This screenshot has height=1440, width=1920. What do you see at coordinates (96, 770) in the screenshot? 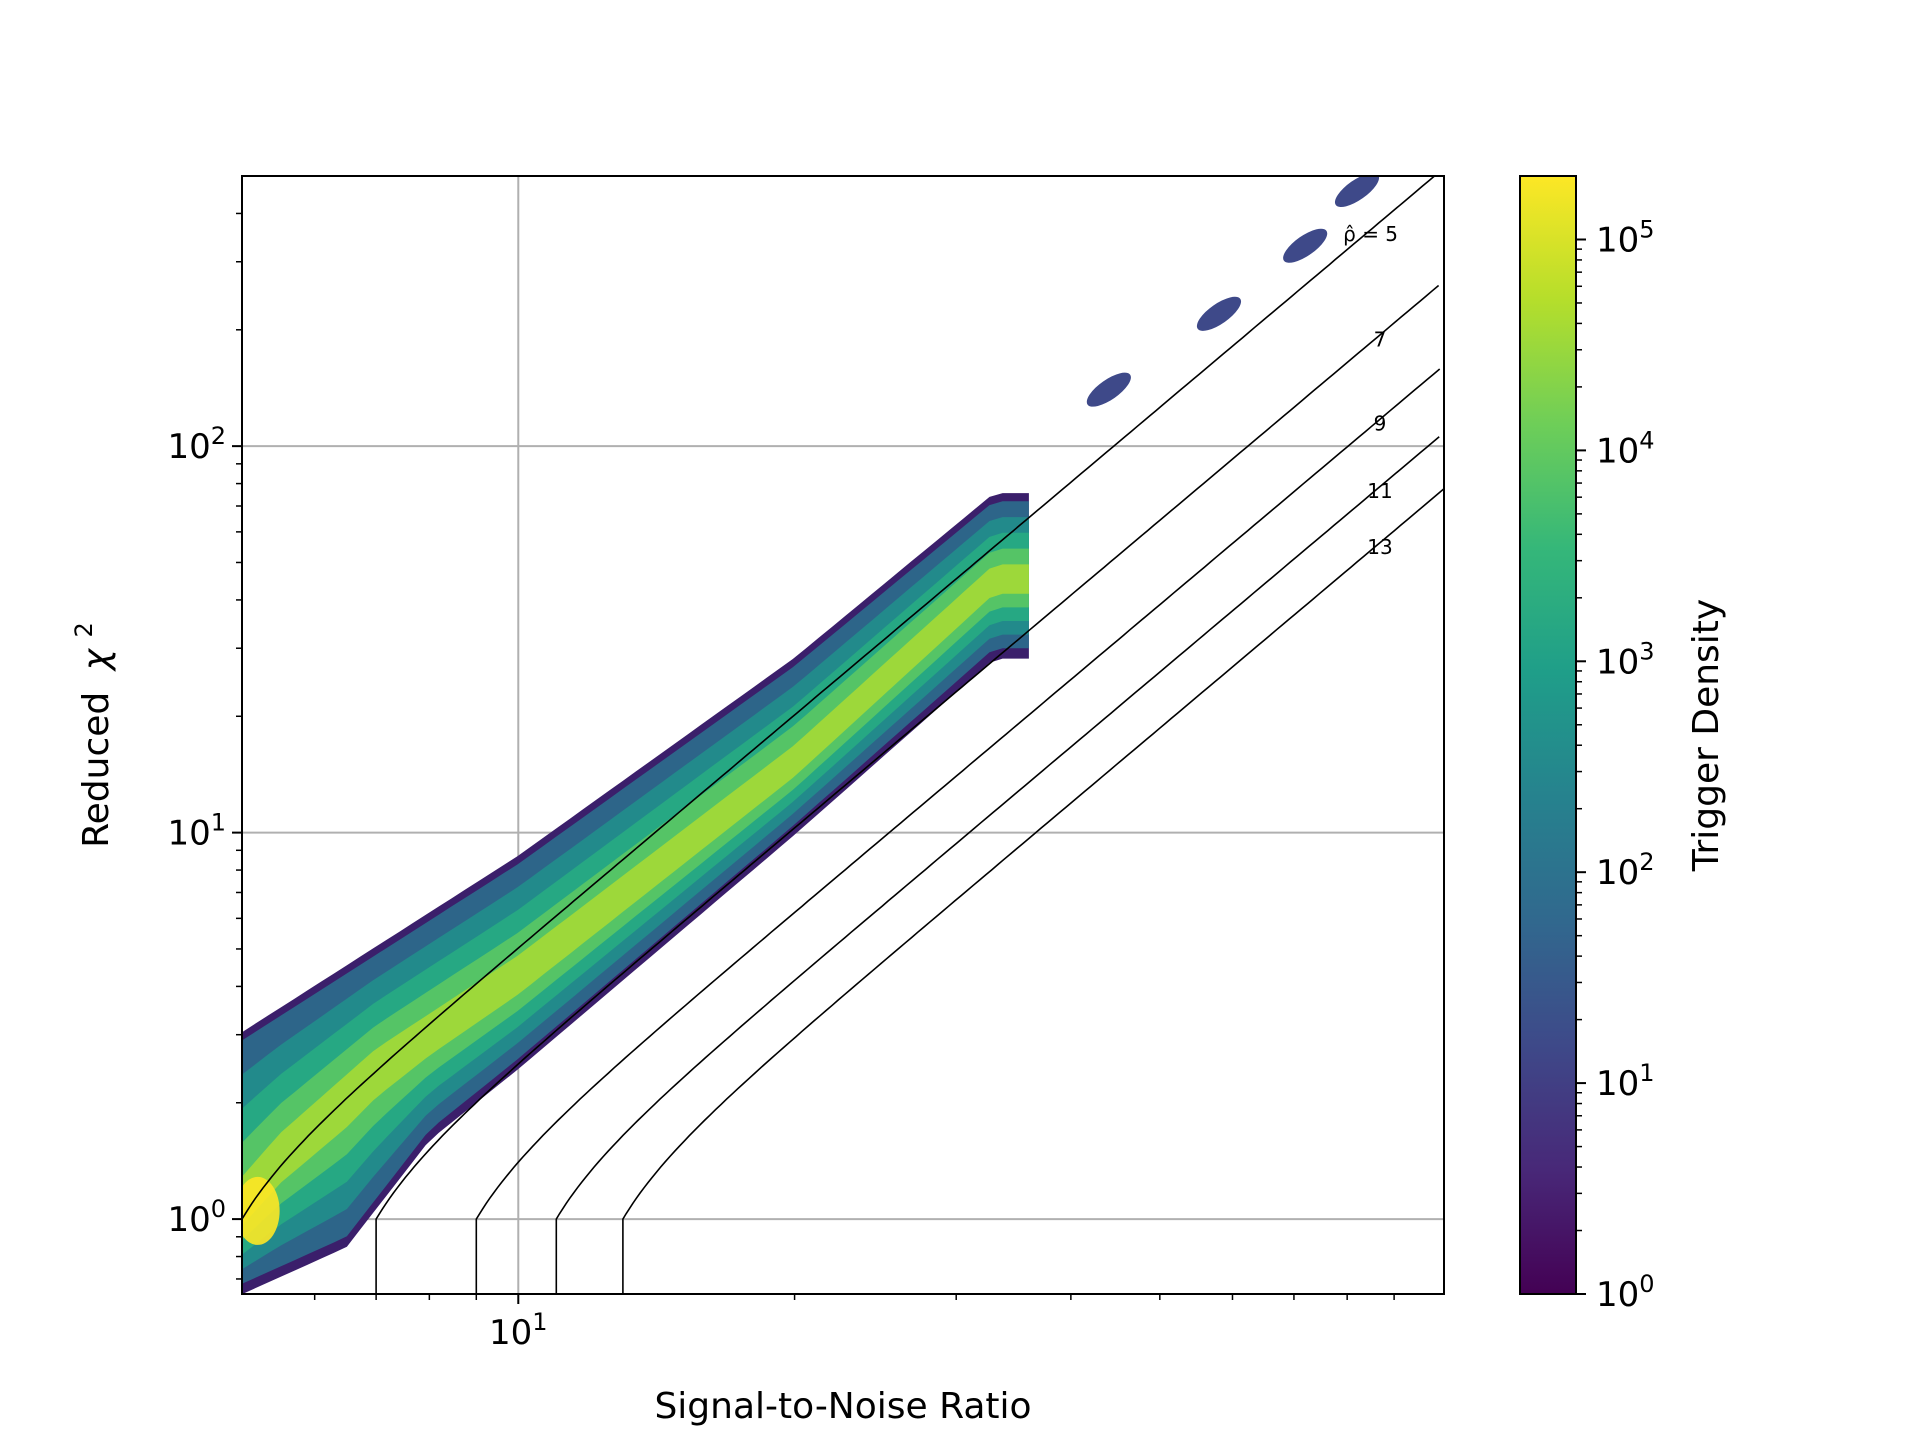
I see `y-axis-label-text: Reduced` at bounding box center [96, 770].